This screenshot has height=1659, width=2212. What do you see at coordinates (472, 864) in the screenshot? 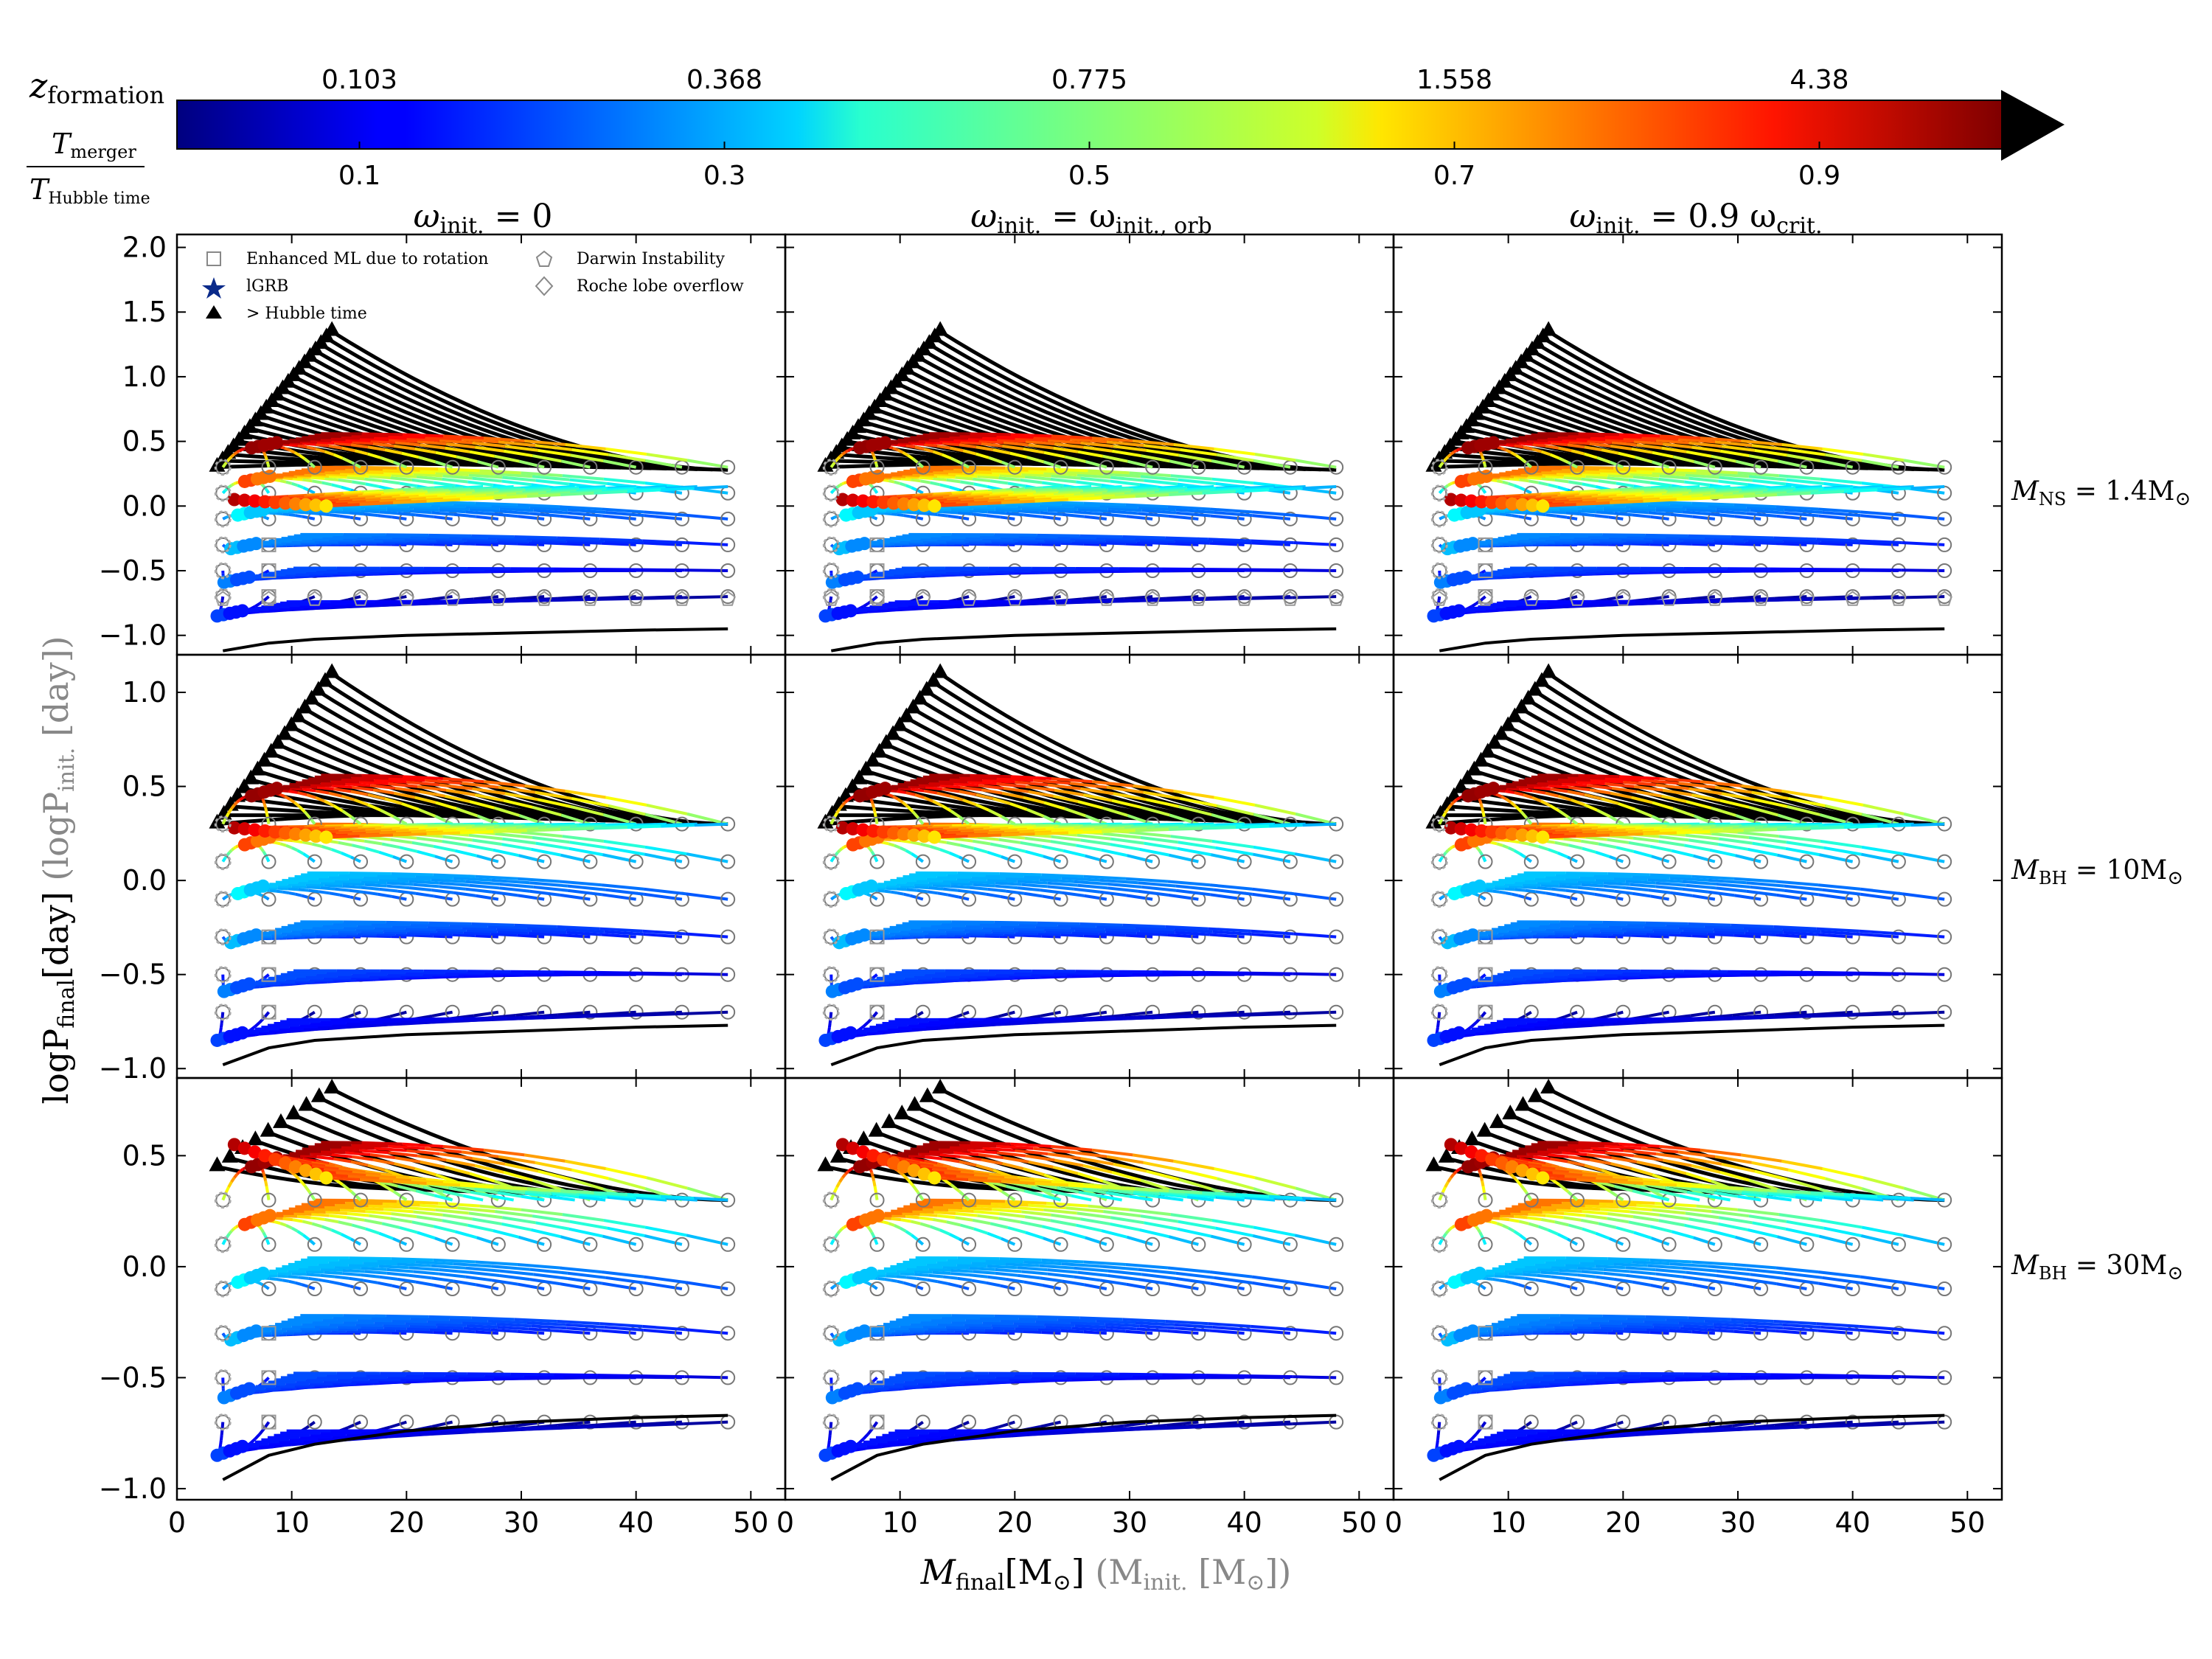
I see `plot-area` at bounding box center [472, 864].